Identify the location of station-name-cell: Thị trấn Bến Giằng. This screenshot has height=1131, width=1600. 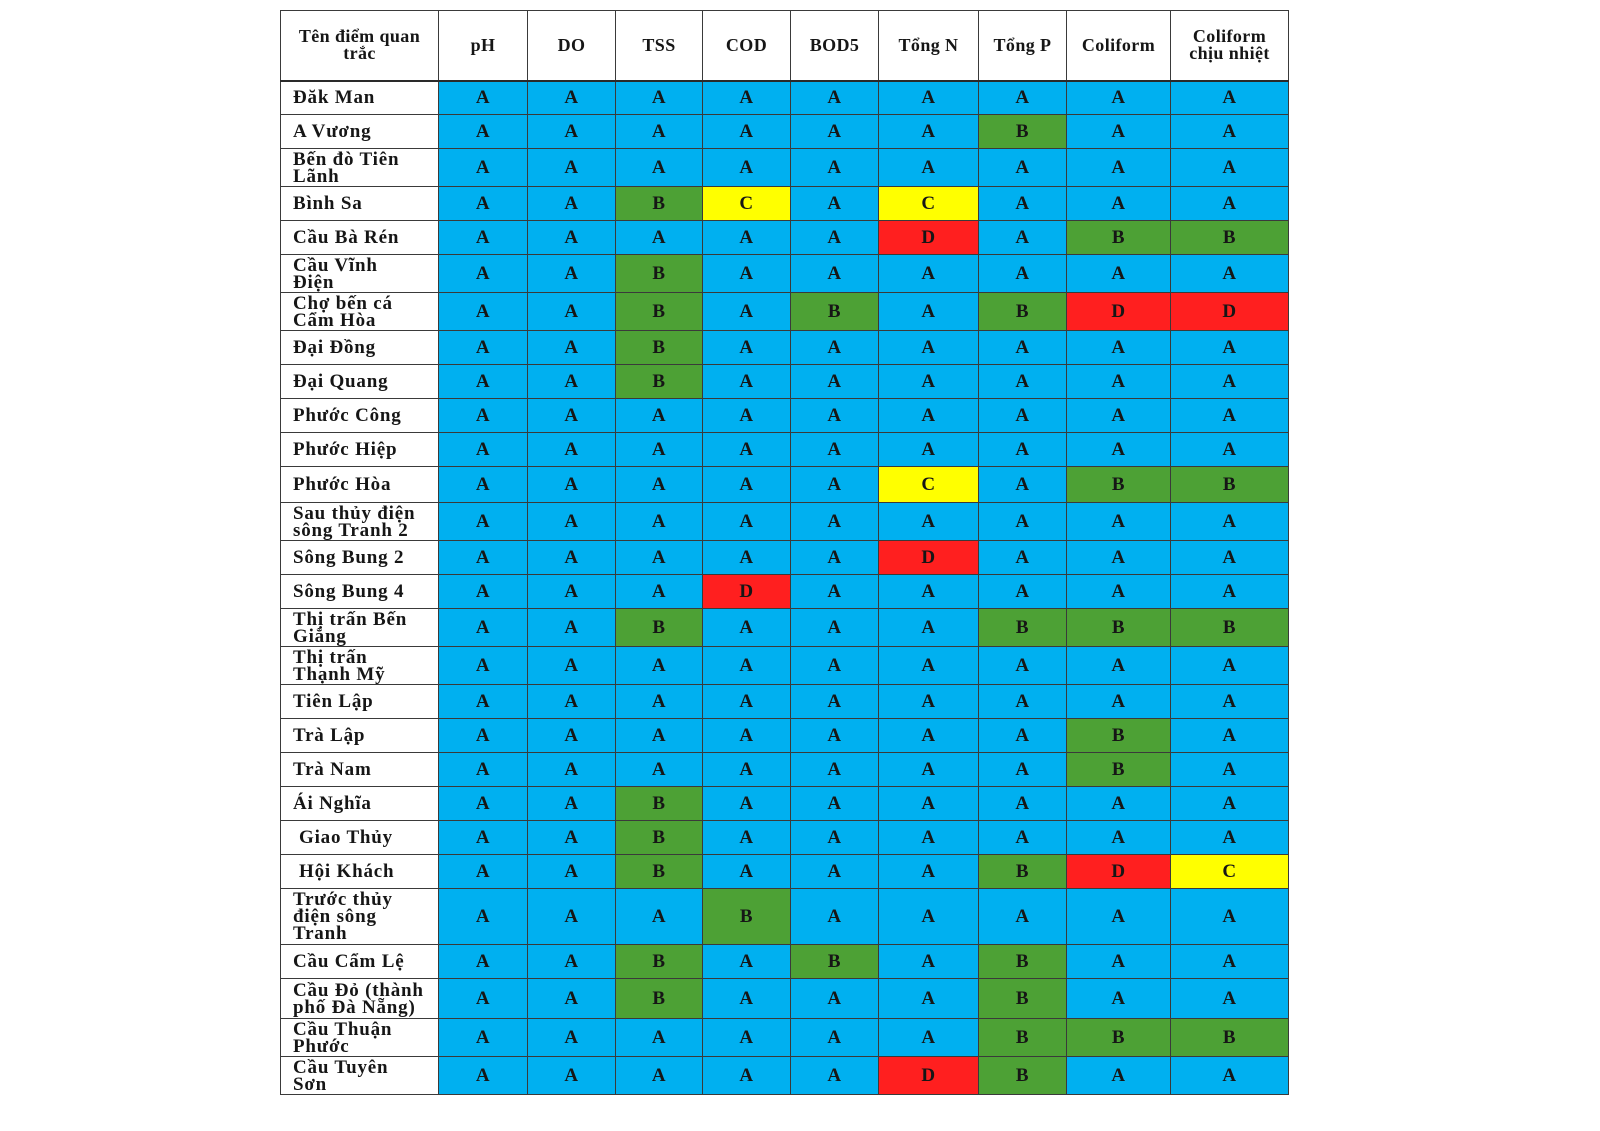
(359, 627).